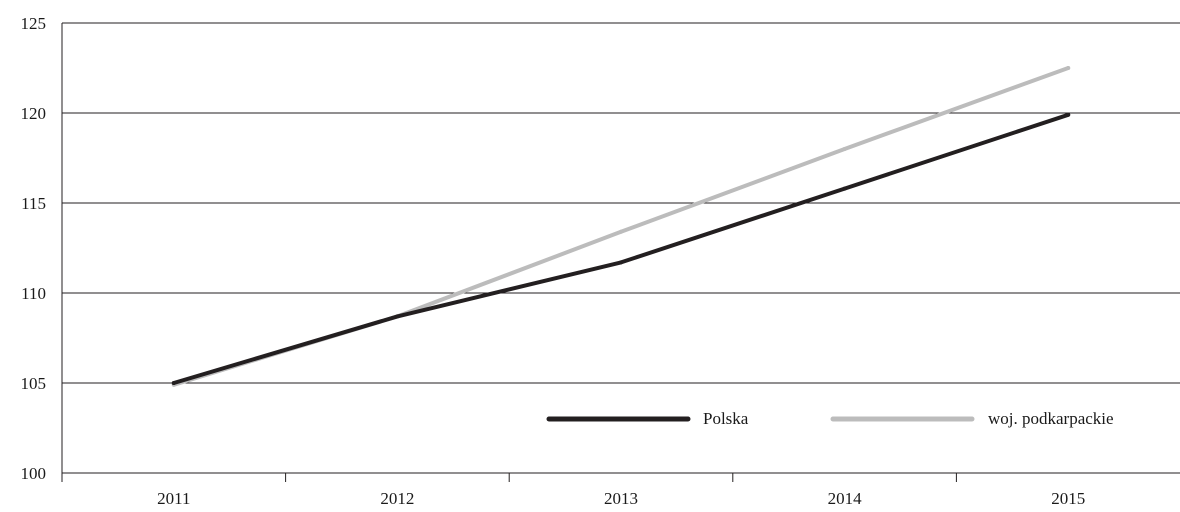 The width and height of the screenshot is (1180, 512). I want to click on x-axis-tick-labels: 2011 2012 2013 2014 2015, so click(621, 498).